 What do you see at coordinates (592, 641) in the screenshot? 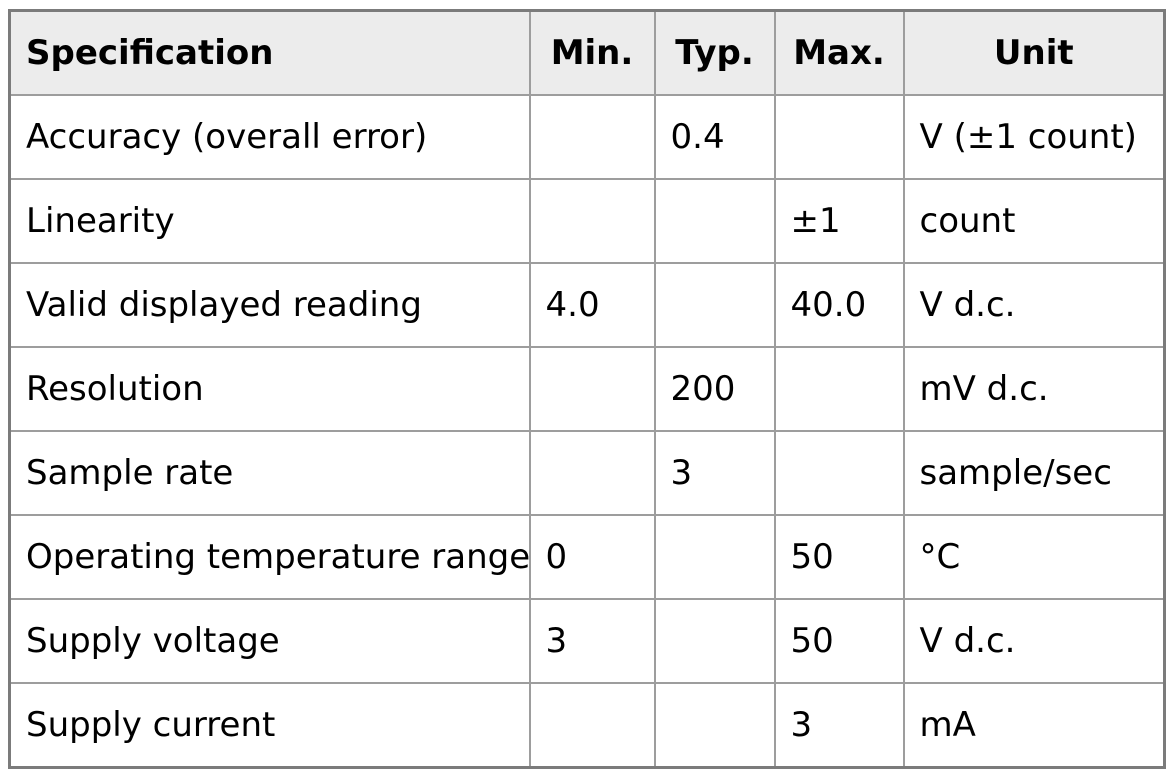
I see `cell-min: 3` at bounding box center [592, 641].